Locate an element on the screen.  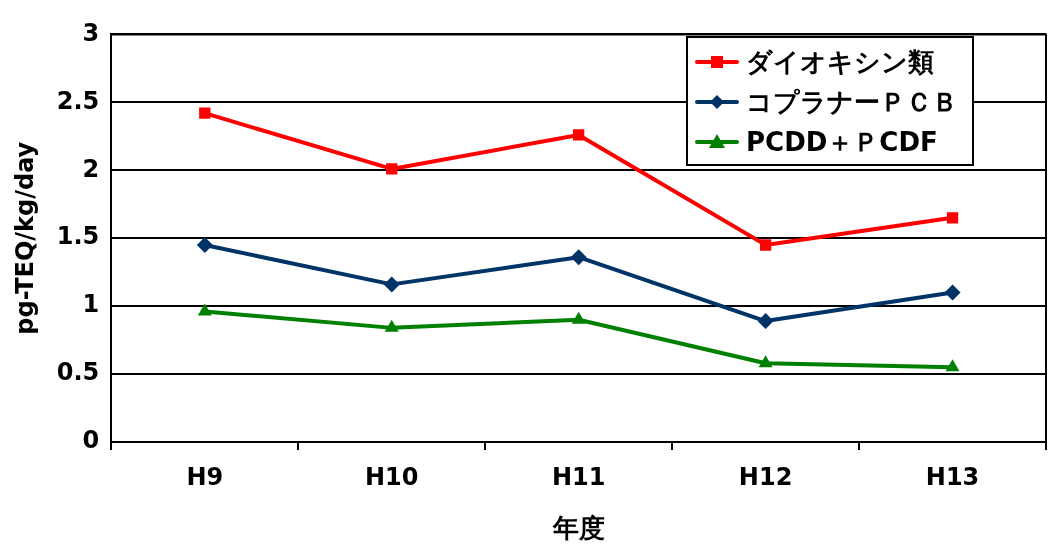
y-tick-label: 2.5 is located at coordinates (78, 100).